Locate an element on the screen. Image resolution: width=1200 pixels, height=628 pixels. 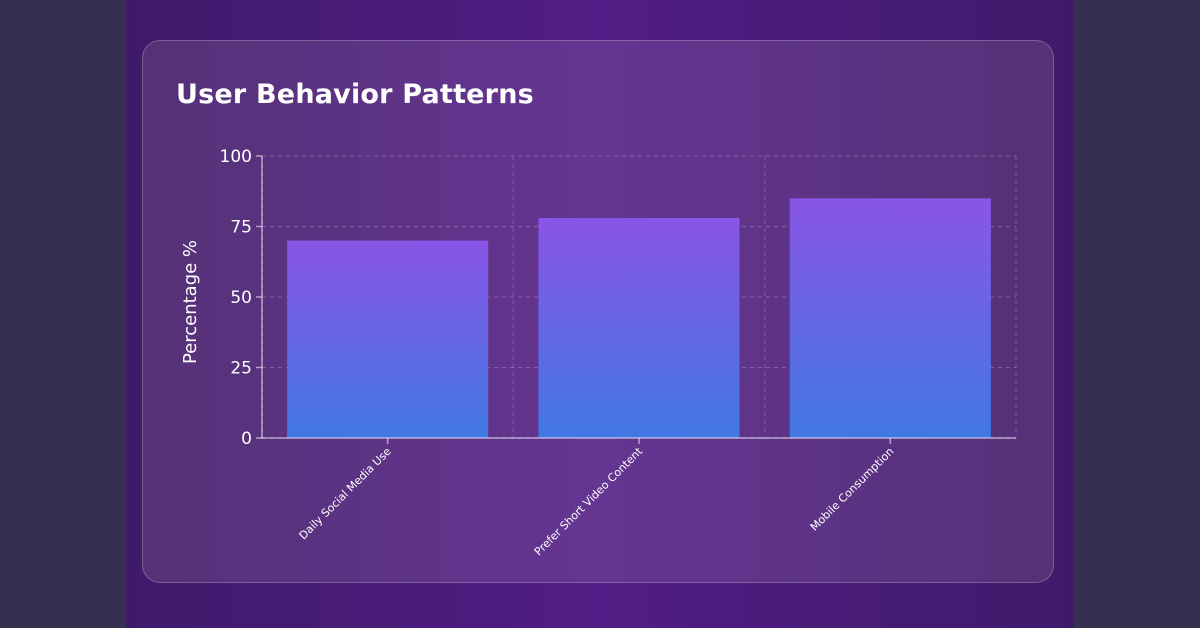
y-tick-labels: 0 25 50 75 100 is located at coordinates (236, 298).